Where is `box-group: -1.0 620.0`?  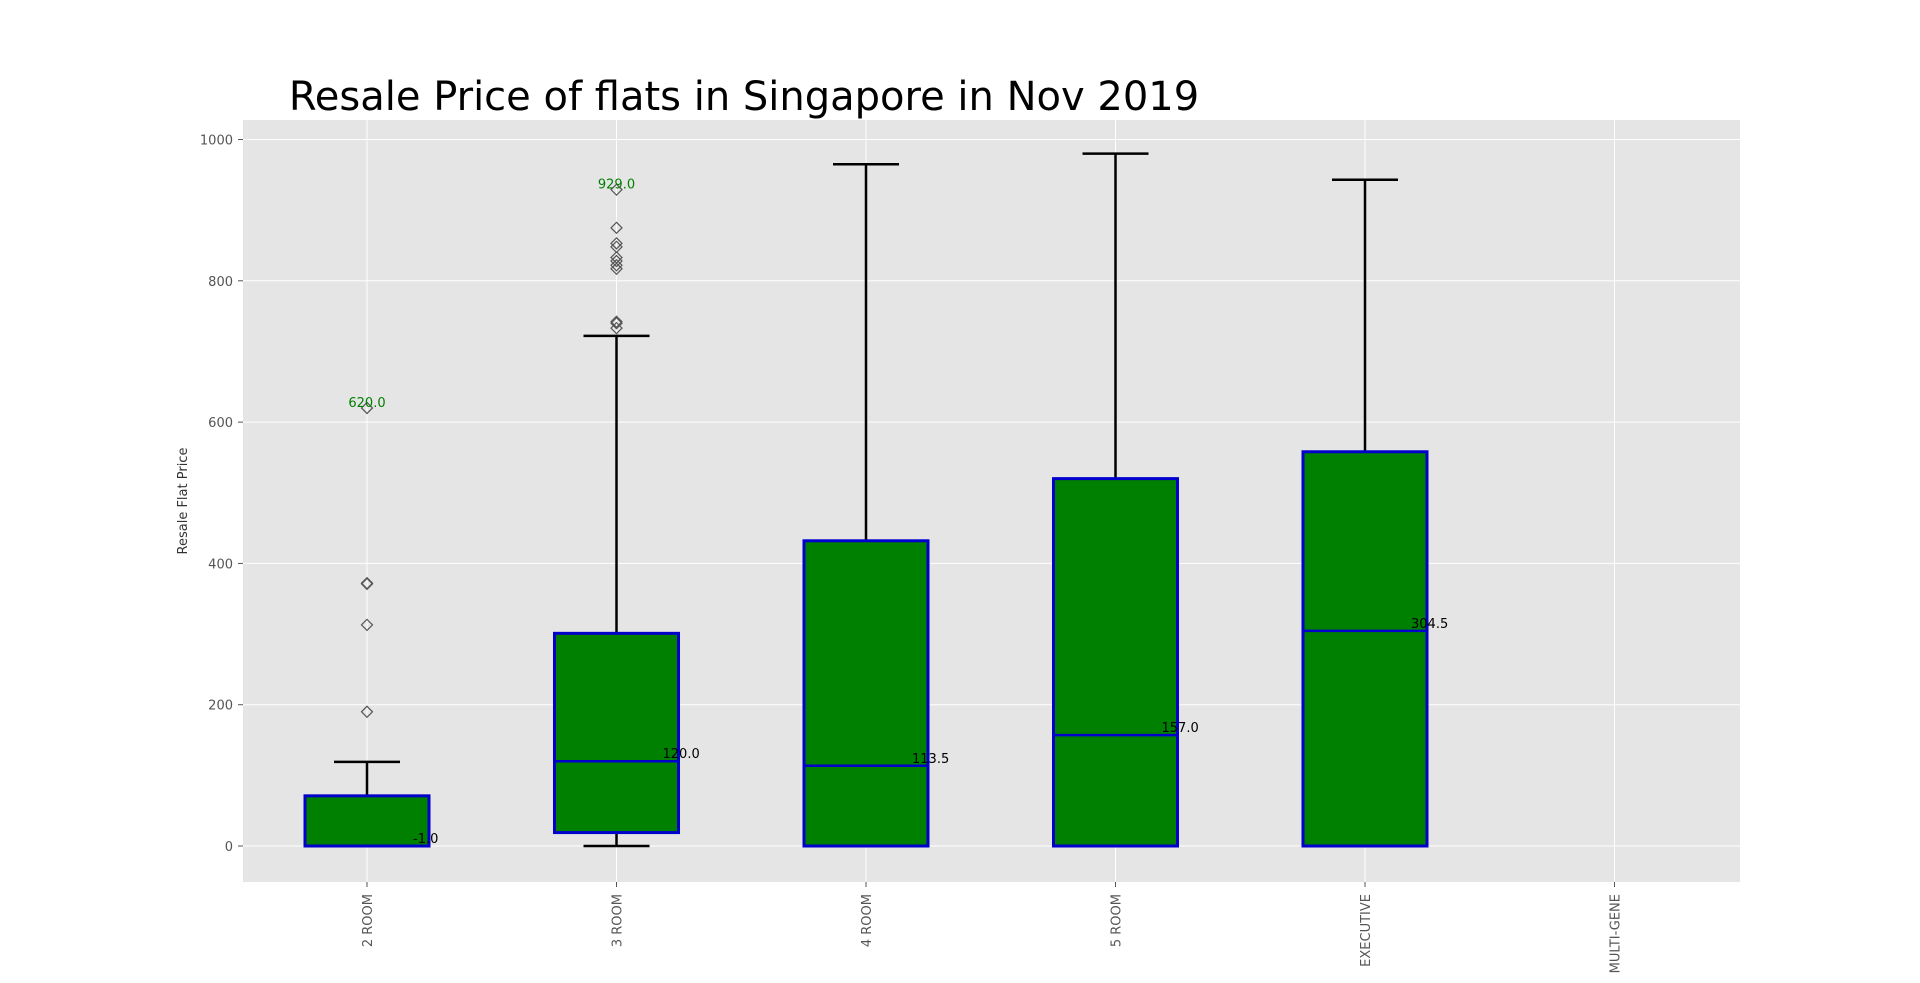 box-group: -1.0 620.0 is located at coordinates (370, 622).